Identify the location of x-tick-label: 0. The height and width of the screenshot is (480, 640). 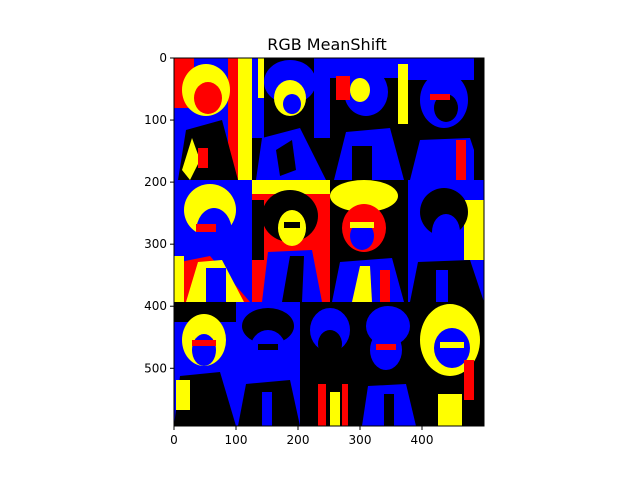
(174, 440).